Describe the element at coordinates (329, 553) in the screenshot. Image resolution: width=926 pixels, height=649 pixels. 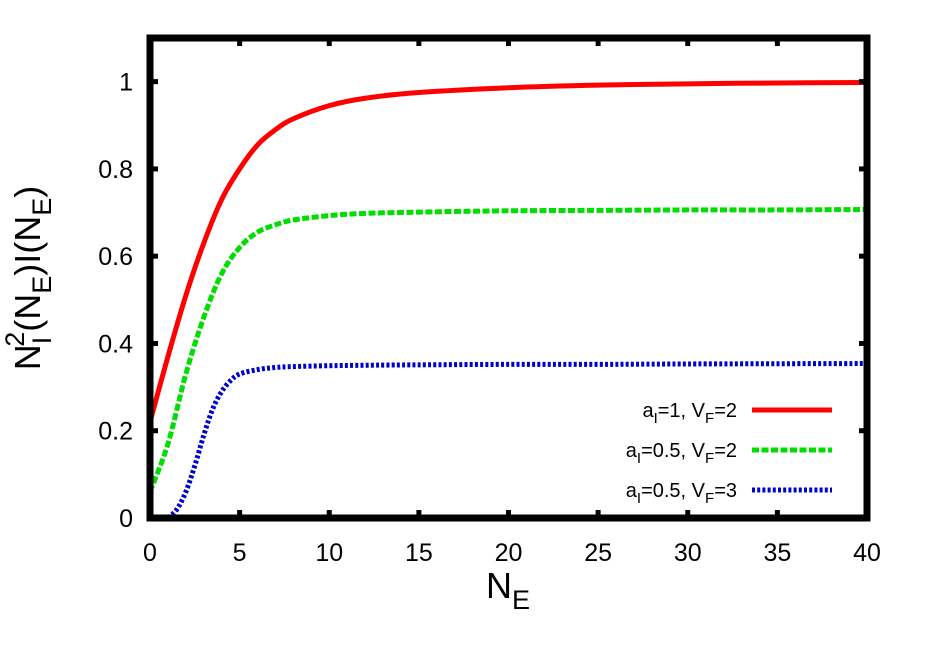
I see `x-tick-label: 10` at that location.